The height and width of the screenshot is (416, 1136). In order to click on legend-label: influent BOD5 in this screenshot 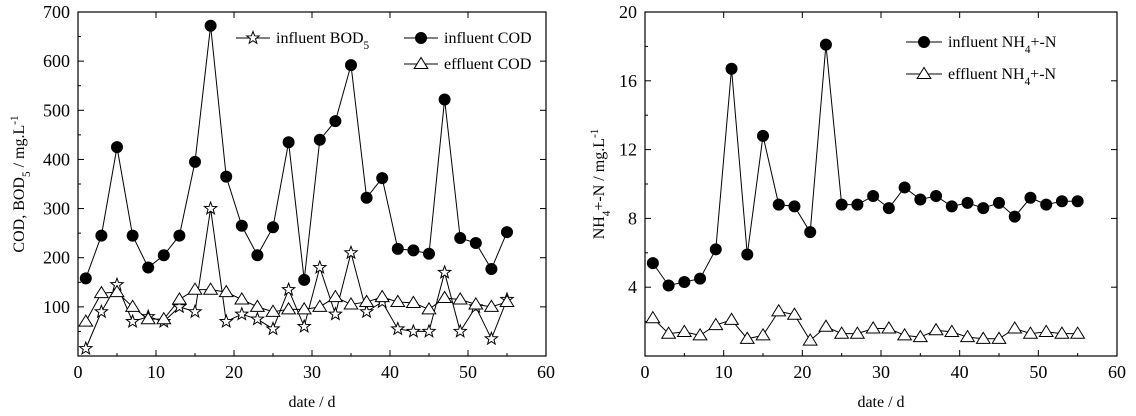, I will do `click(323, 41)`.